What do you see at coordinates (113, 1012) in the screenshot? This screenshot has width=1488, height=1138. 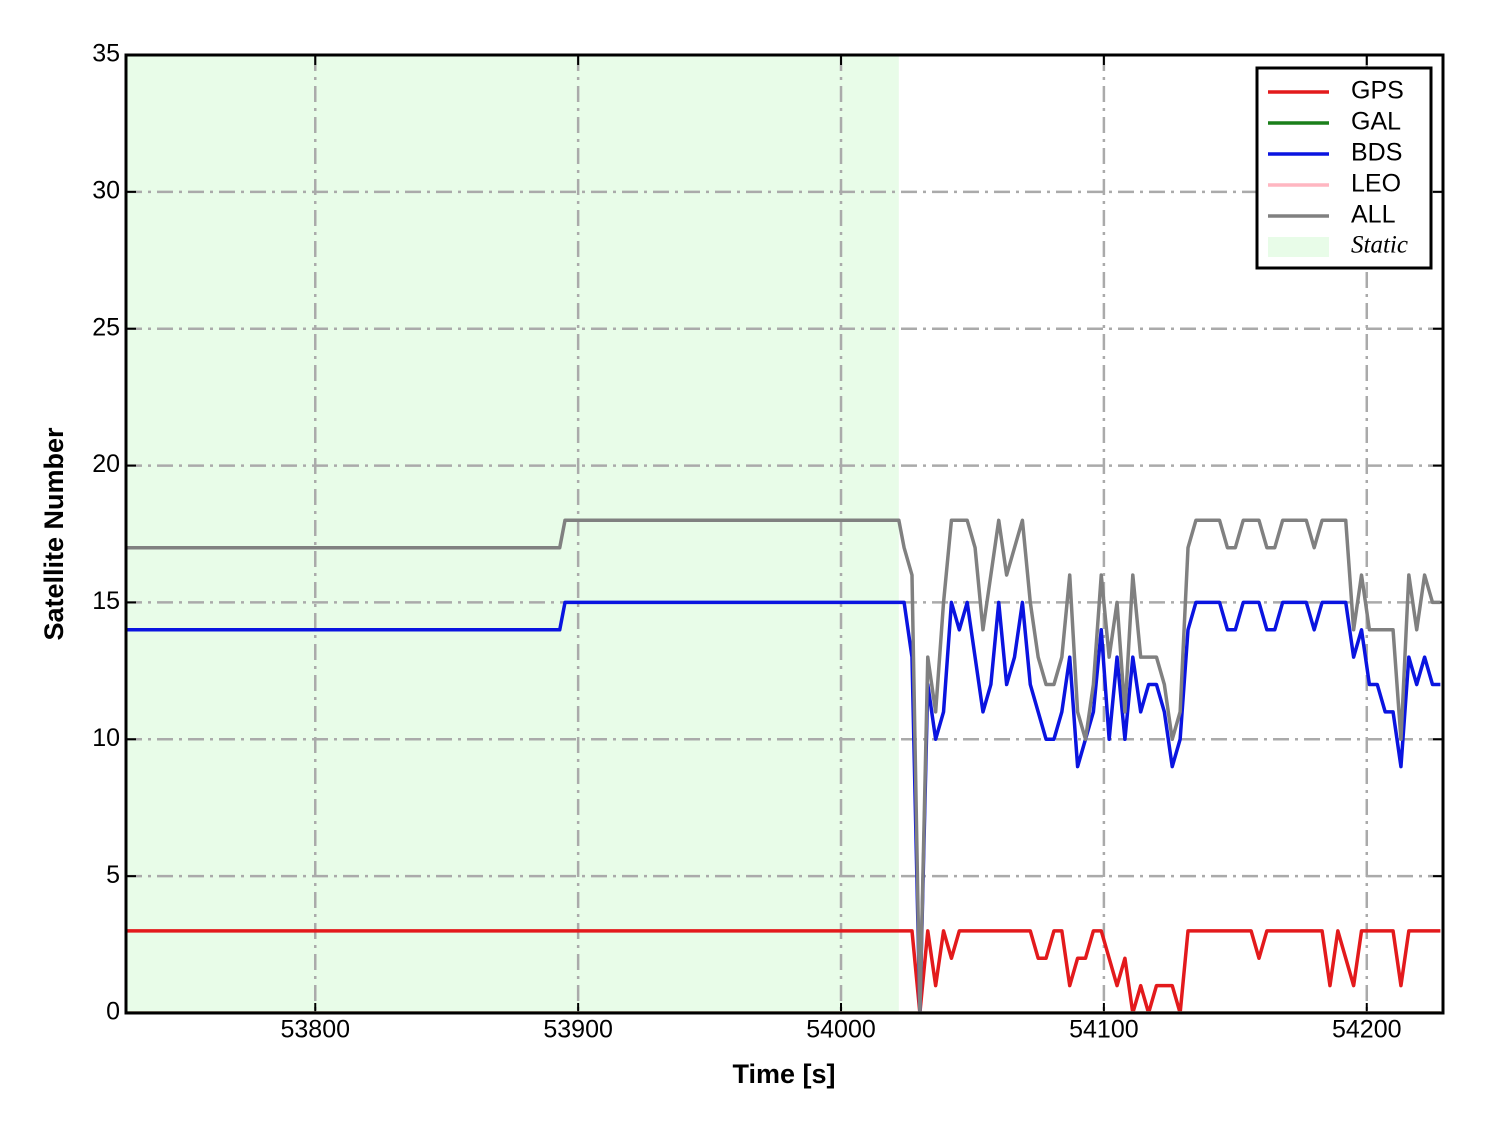 I see `y-tick-label: 0` at bounding box center [113, 1012].